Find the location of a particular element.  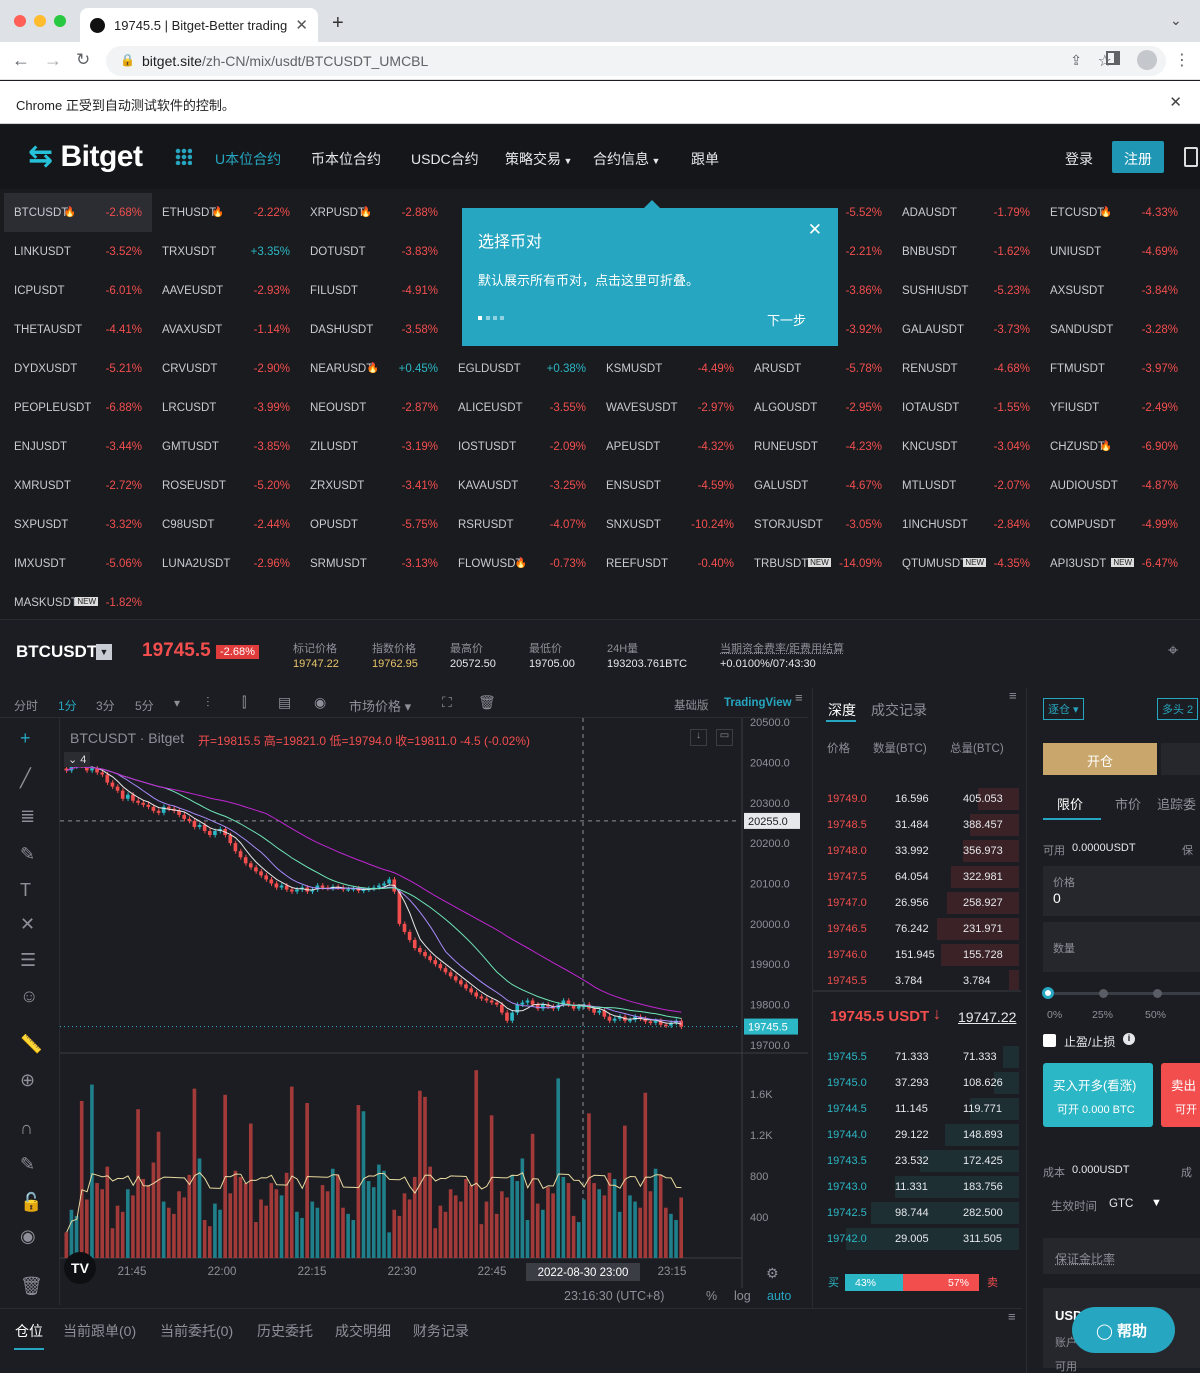

coin-pair-cell: IMXUSDT -5.06% is located at coordinates (78, 563).